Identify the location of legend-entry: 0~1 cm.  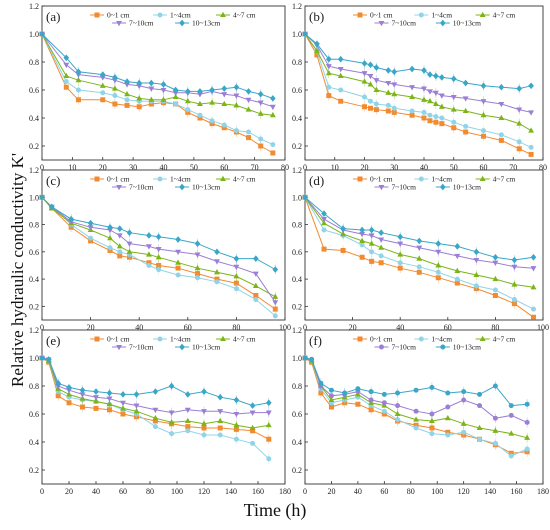
(381, 179).